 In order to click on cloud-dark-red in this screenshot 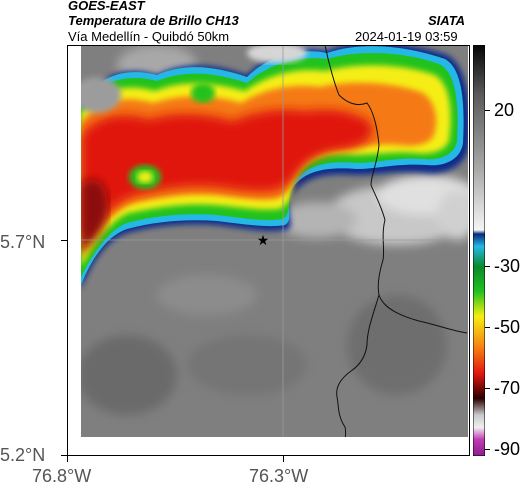, I will do `click(95, 219)`.